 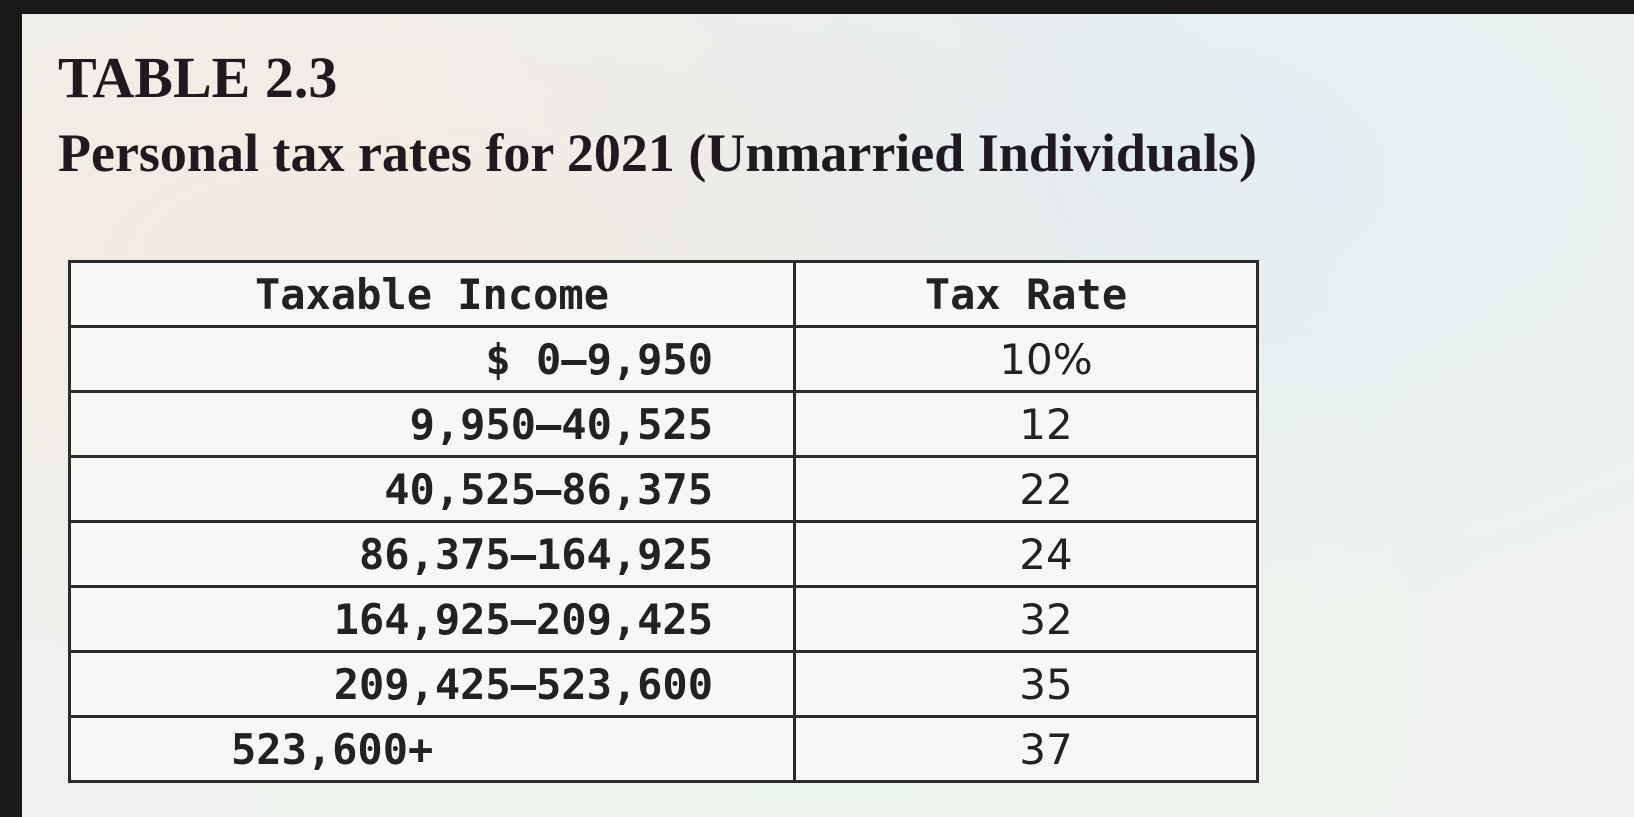 What do you see at coordinates (432, 619) in the screenshot?
I see `income-bracket-cell: 164,925–209,425` at bounding box center [432, 619].